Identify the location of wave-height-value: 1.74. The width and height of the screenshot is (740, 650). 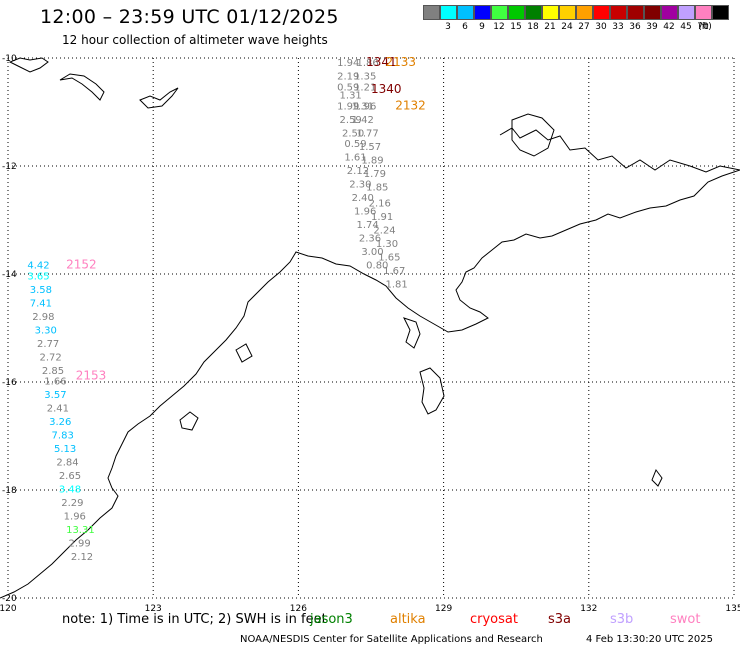
(367, 225).